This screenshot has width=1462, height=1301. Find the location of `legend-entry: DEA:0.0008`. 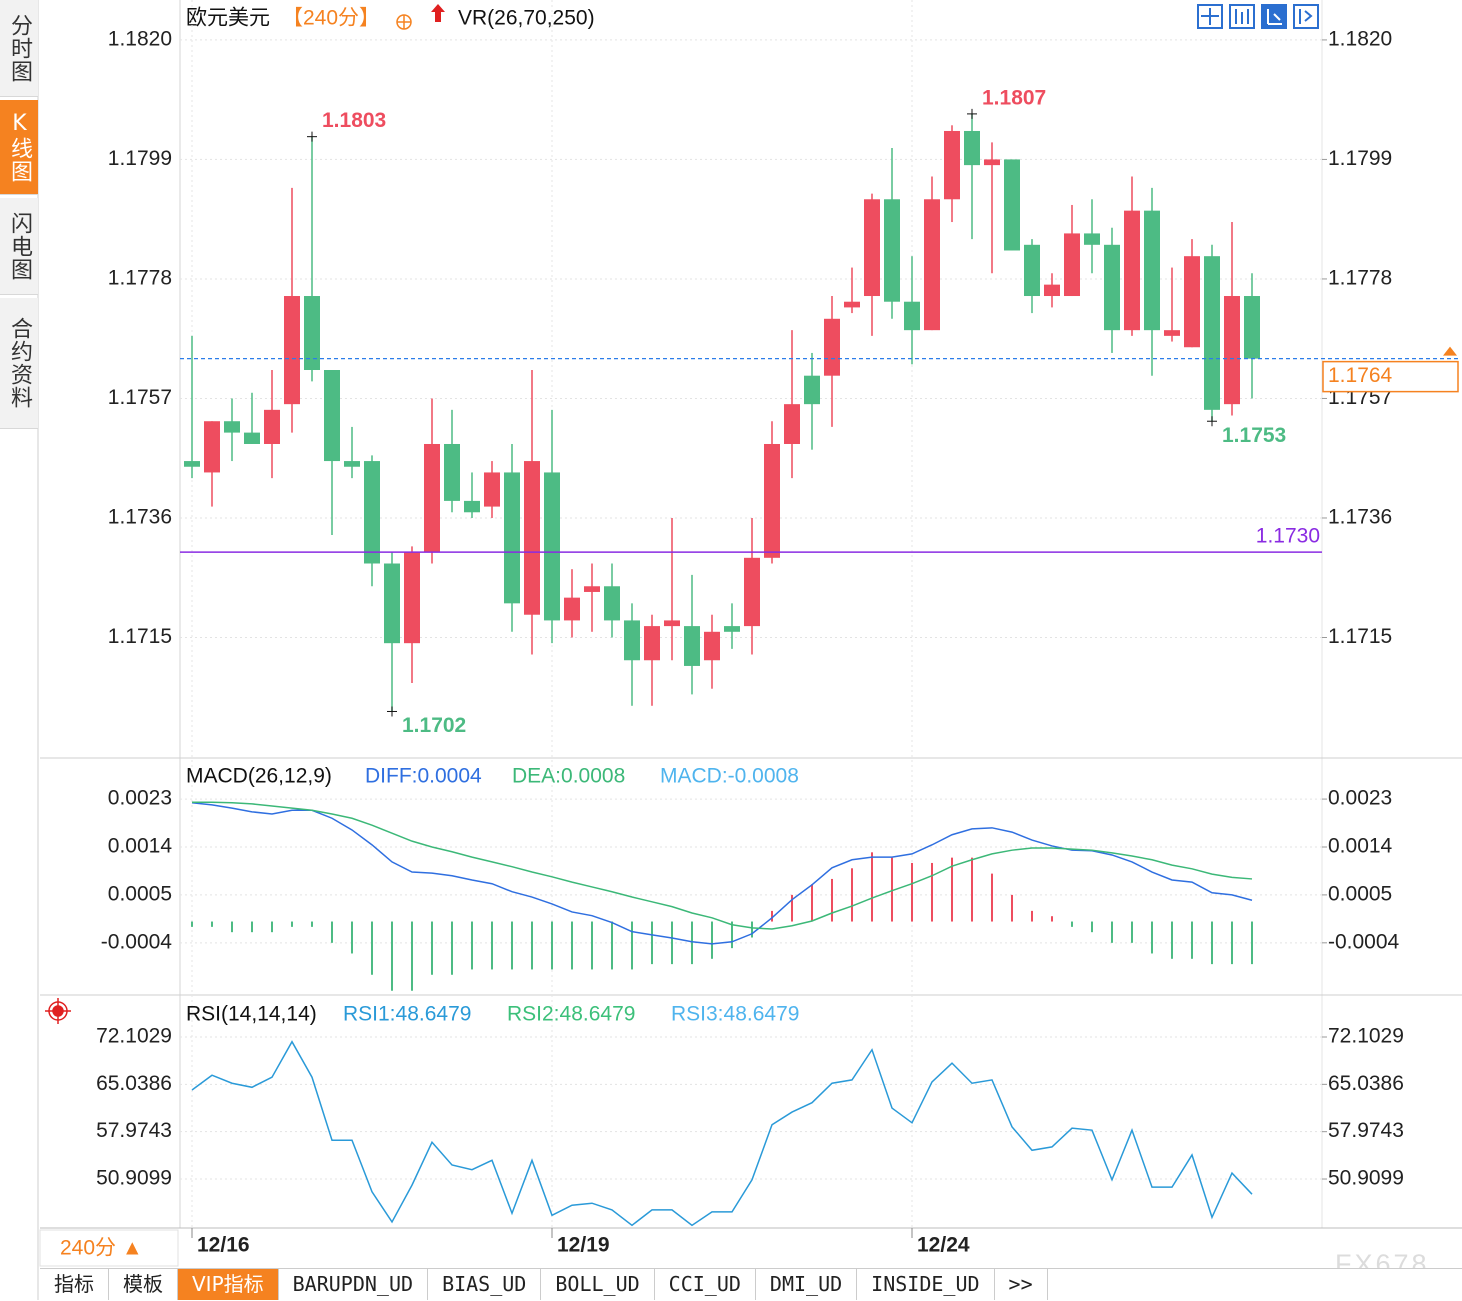

legend-entry: DEA:0.0008 is located at coordinates (568, 776).